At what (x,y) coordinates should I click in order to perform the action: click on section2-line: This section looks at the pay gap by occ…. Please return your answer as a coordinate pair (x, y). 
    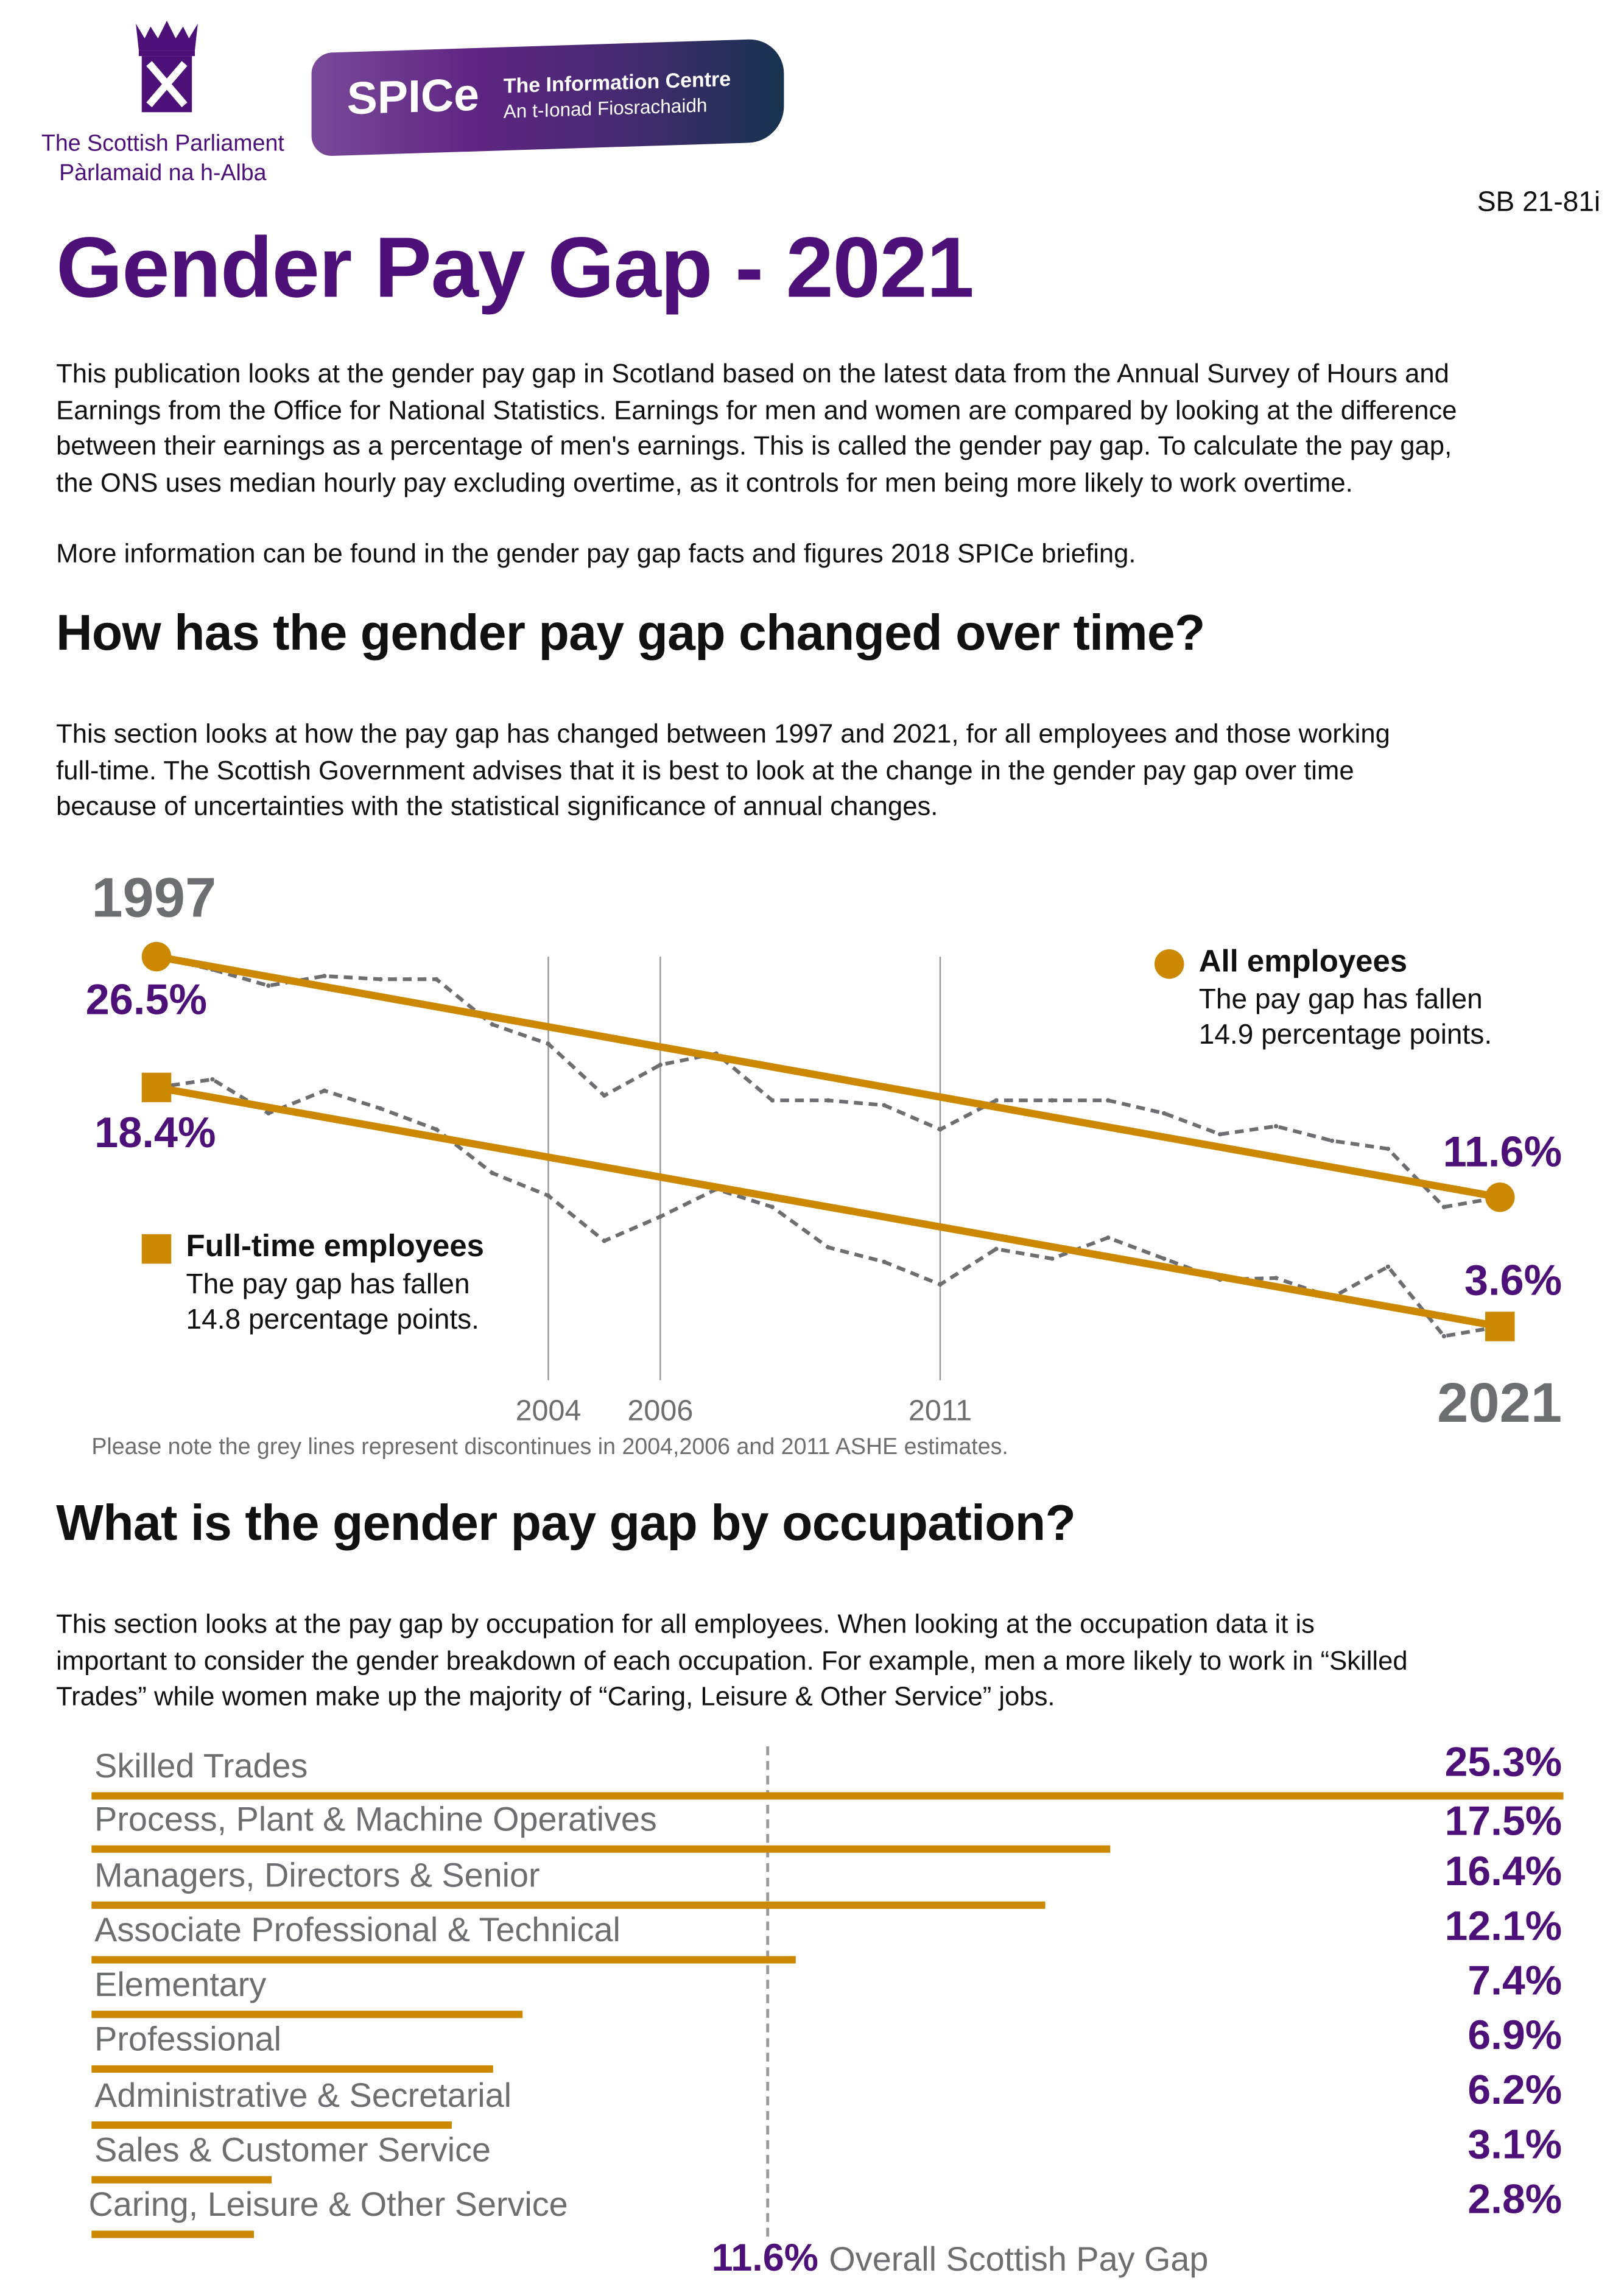
    Looking at the image, I should click on (685, 1624).